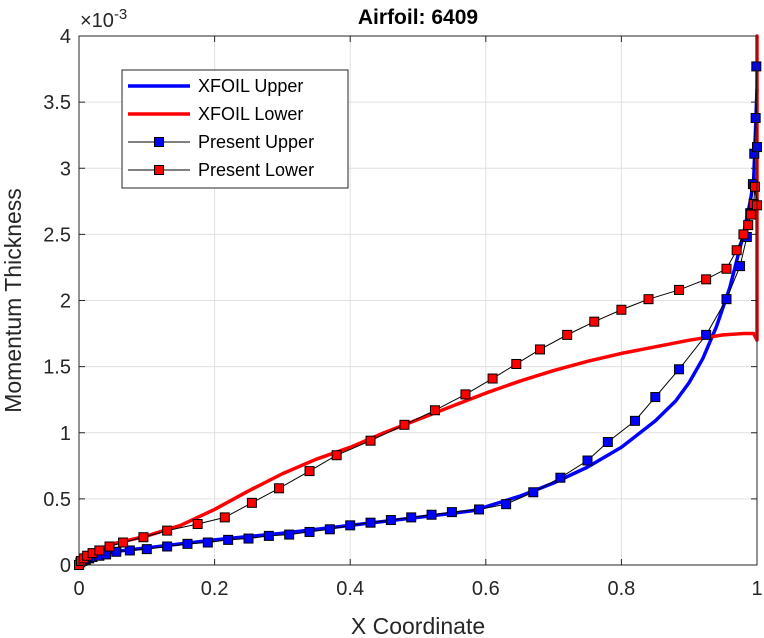 Image resolution: width=764 pixels, height=638 pixels. I want to click on y-tick-label: 2, so click(65, 302).